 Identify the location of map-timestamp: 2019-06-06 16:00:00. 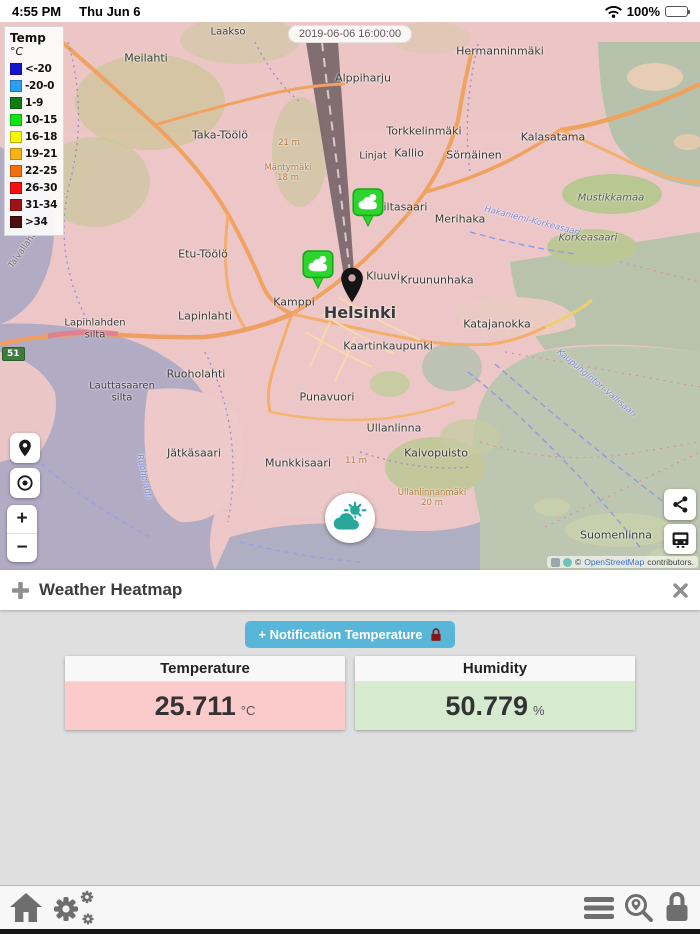
(350, 34).